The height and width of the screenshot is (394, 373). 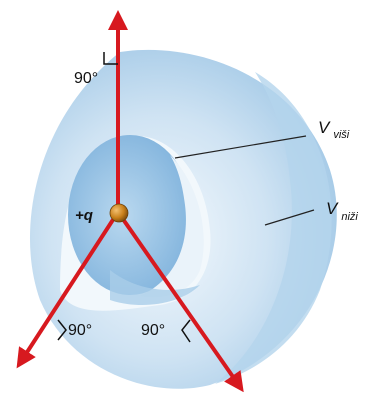 I want to click on v-lower-sub: niži, so click(x=349, y=217).